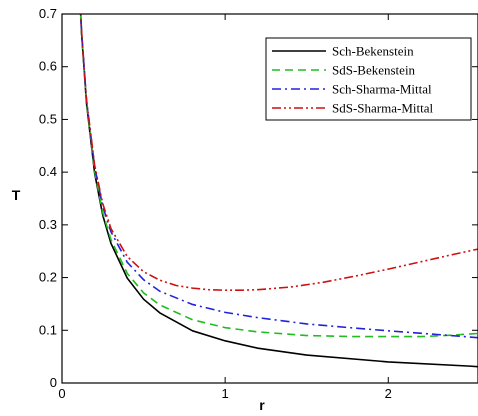 Image resolution: width=478 pixels, height=416 pixels. What do you see at coordinates (48, 171) in the screenshot?
I see `y-tick-label: 0.4` at bounding box center [48, 171].